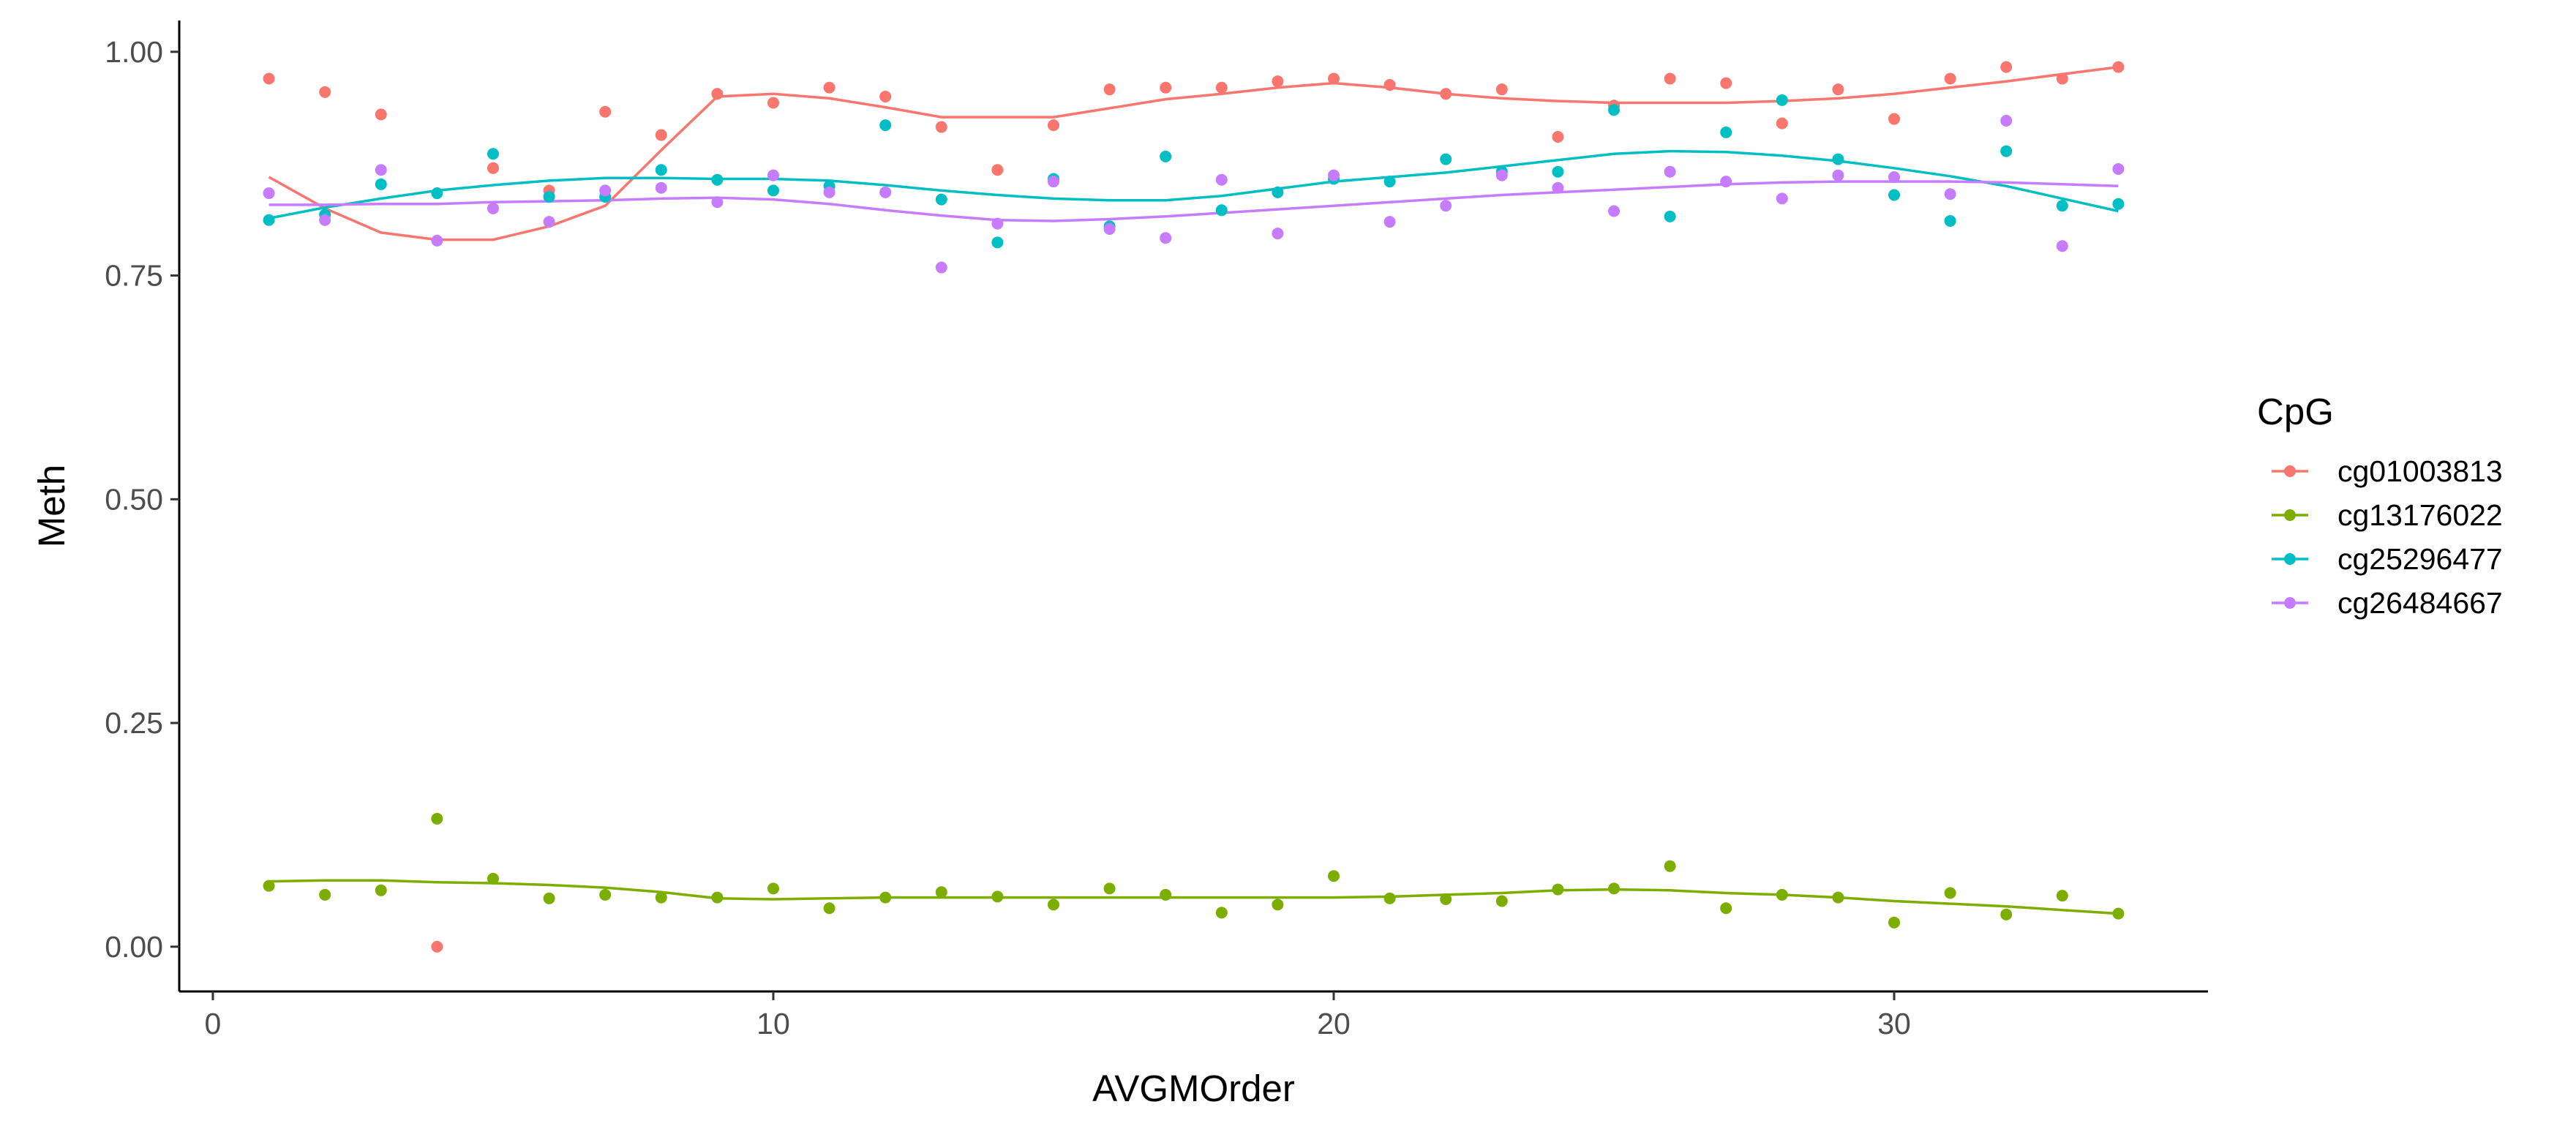 The height and width of the screenshot is (1129, 2576). What do you see at coordinates (2295, 411) in the screenshot?
I see `legend-title: CpG` at bounding box center [2295, 411].